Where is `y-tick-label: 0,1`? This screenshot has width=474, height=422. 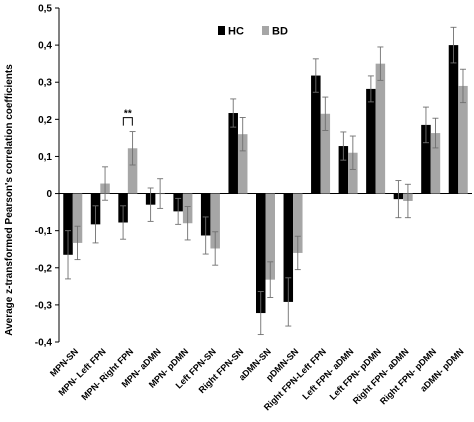 y-tick-label: 0,1 is located at coordinates (45, 157).